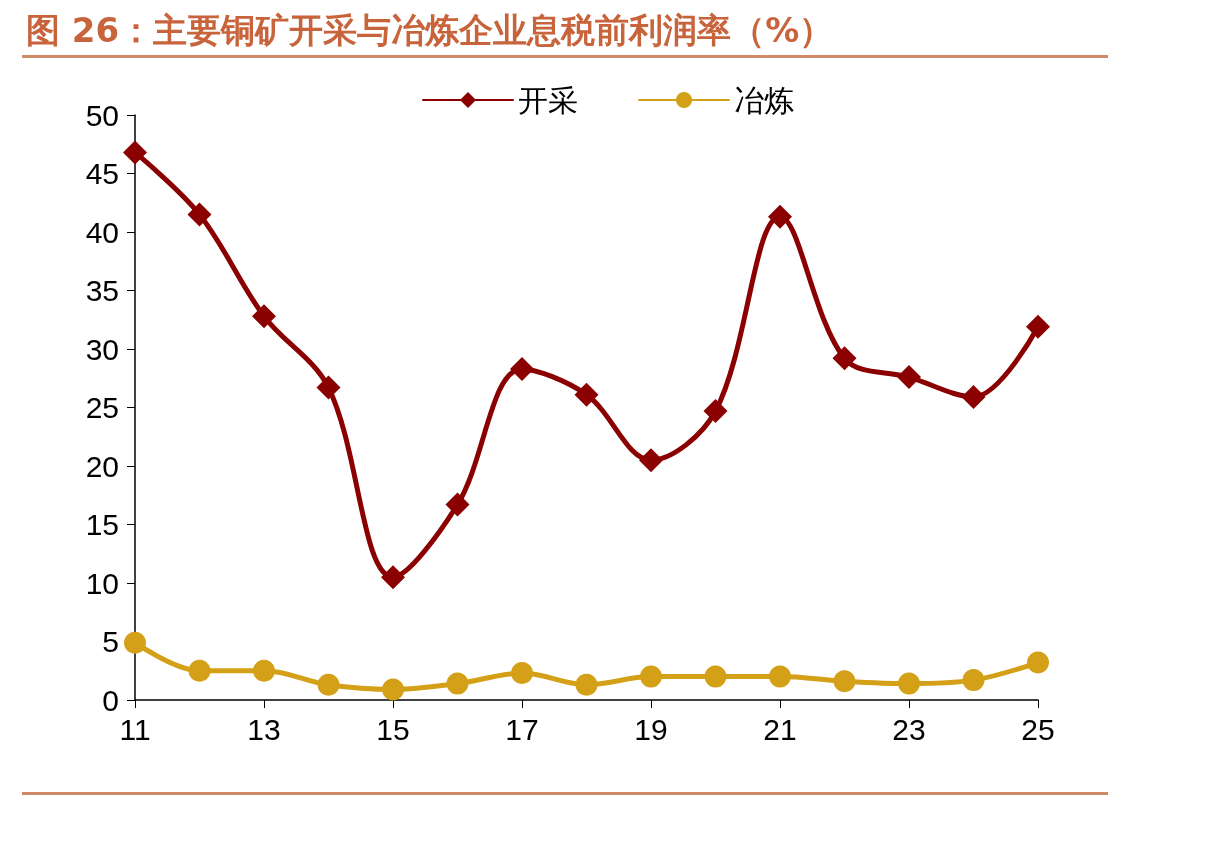 This screenshot has height=853, width=1216. What do you see at coordinates (393, 729) in the screenshot?
I see `x-tick-label: 15` at bounding box center [393, 729].